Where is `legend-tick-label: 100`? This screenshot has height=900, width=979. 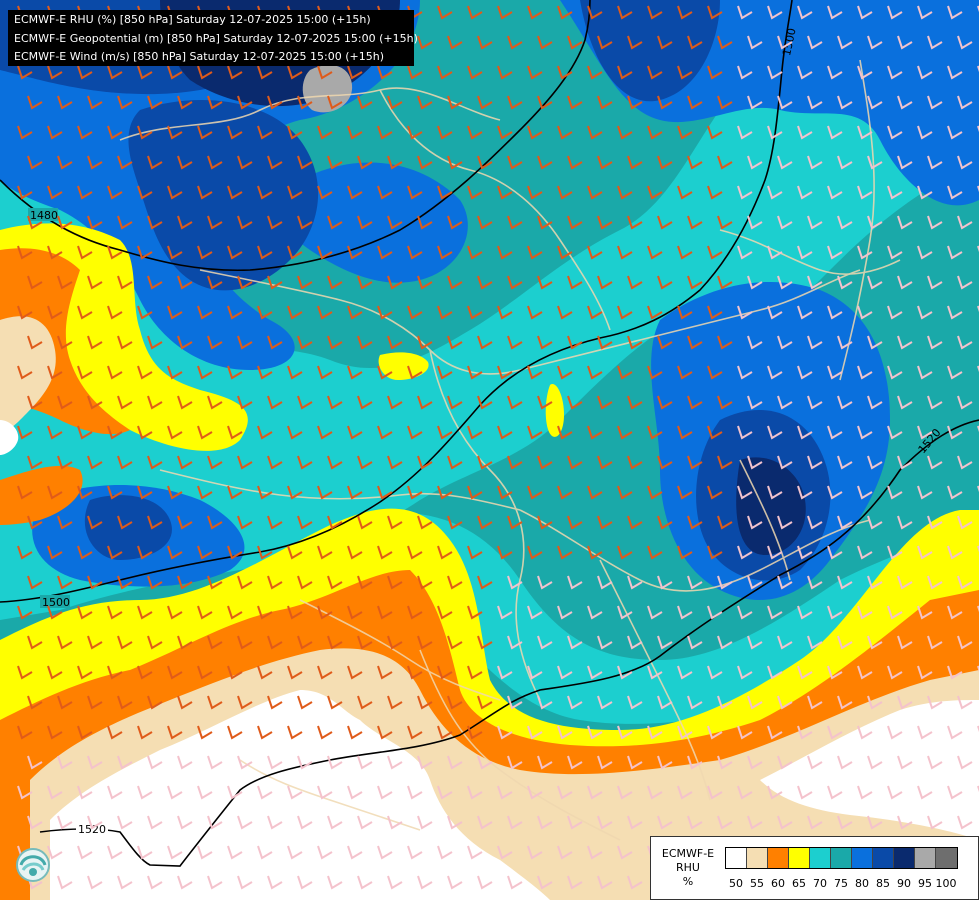 legend-tick-label: 100 is located at coordinates (946, 883).